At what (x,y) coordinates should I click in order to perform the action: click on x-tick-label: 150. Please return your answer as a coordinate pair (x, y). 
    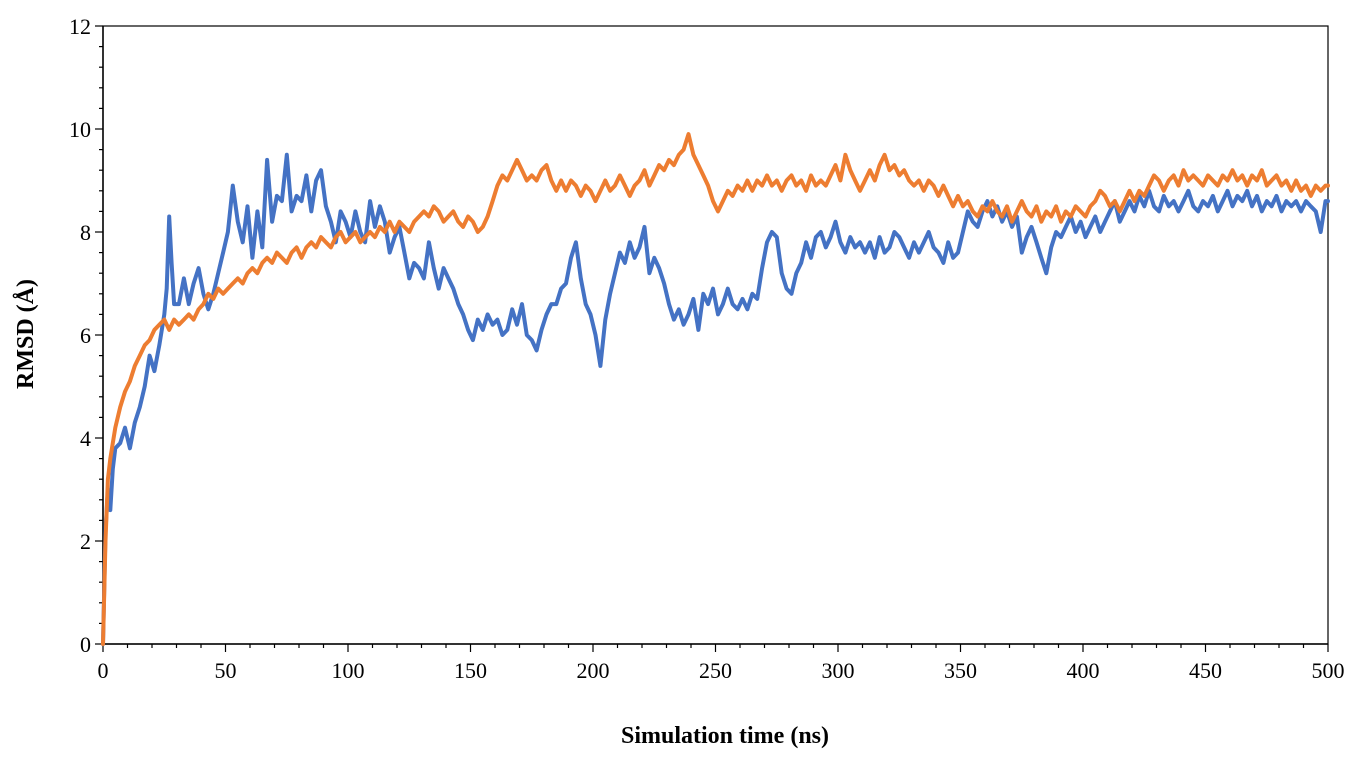
    Looking at the image, I should click on (470, 670).